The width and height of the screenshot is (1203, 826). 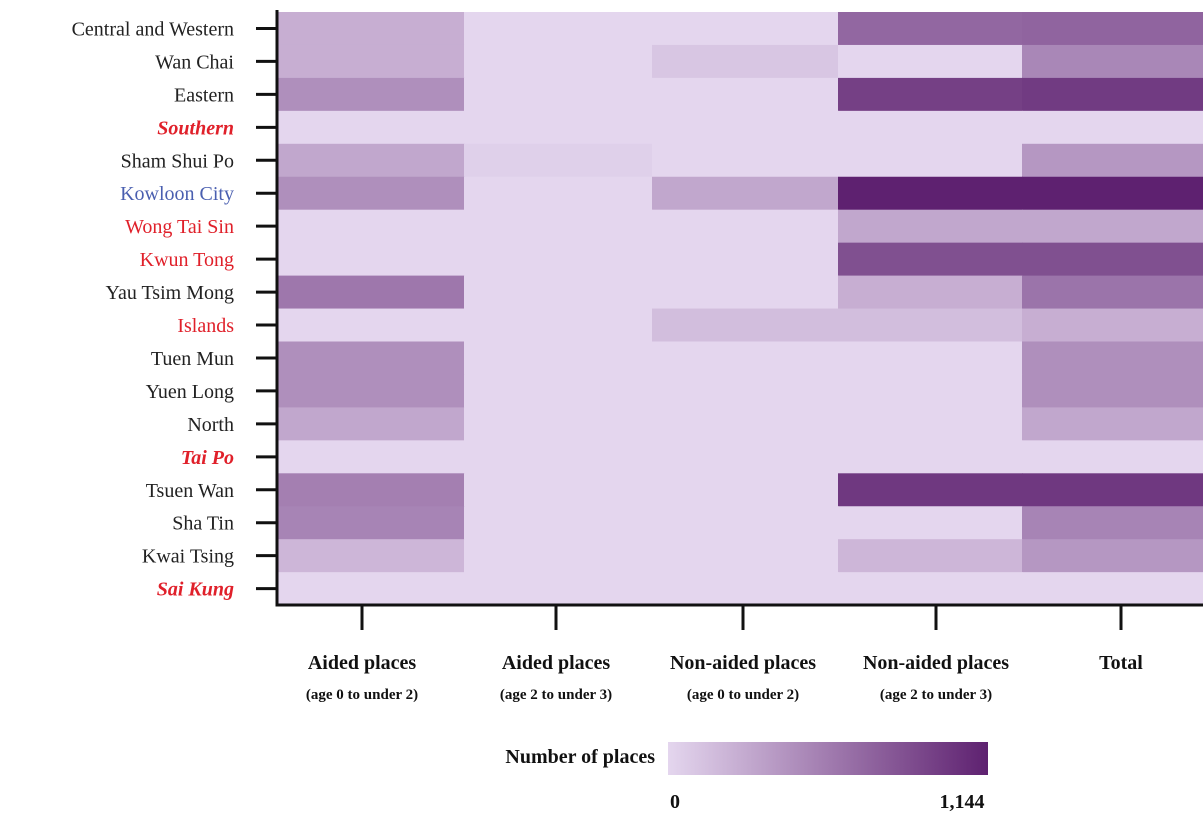 I want to click on row-label: Sai Kung, so click(x=195, y=590).